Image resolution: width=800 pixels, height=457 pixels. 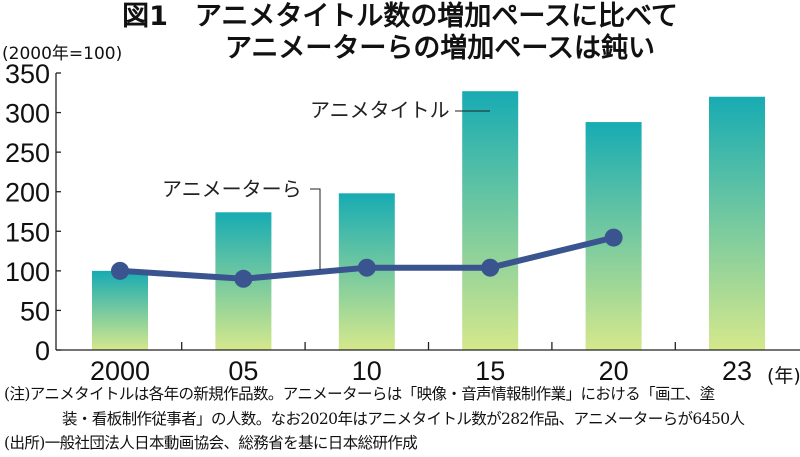 I want to click on x-tick-label: 05, so click(x=243, y=371).